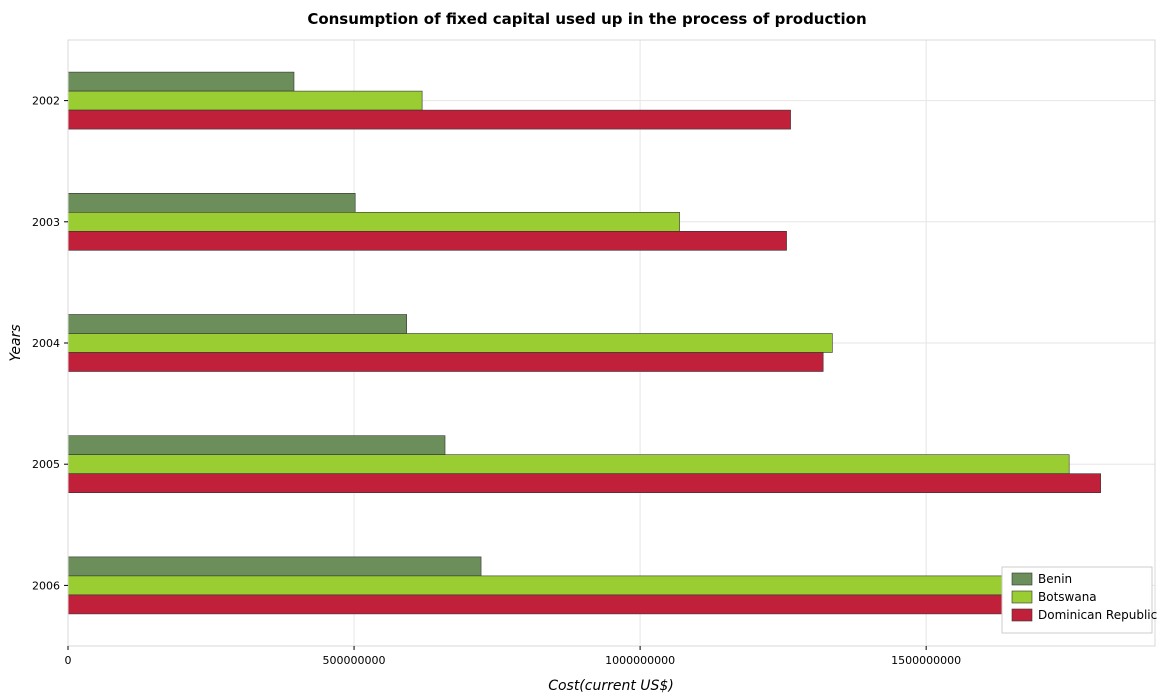  What do you see at coordinates (68, 660) in the screenshot?
I see `x-tick-label: 0` at bounding box center [68, 660].